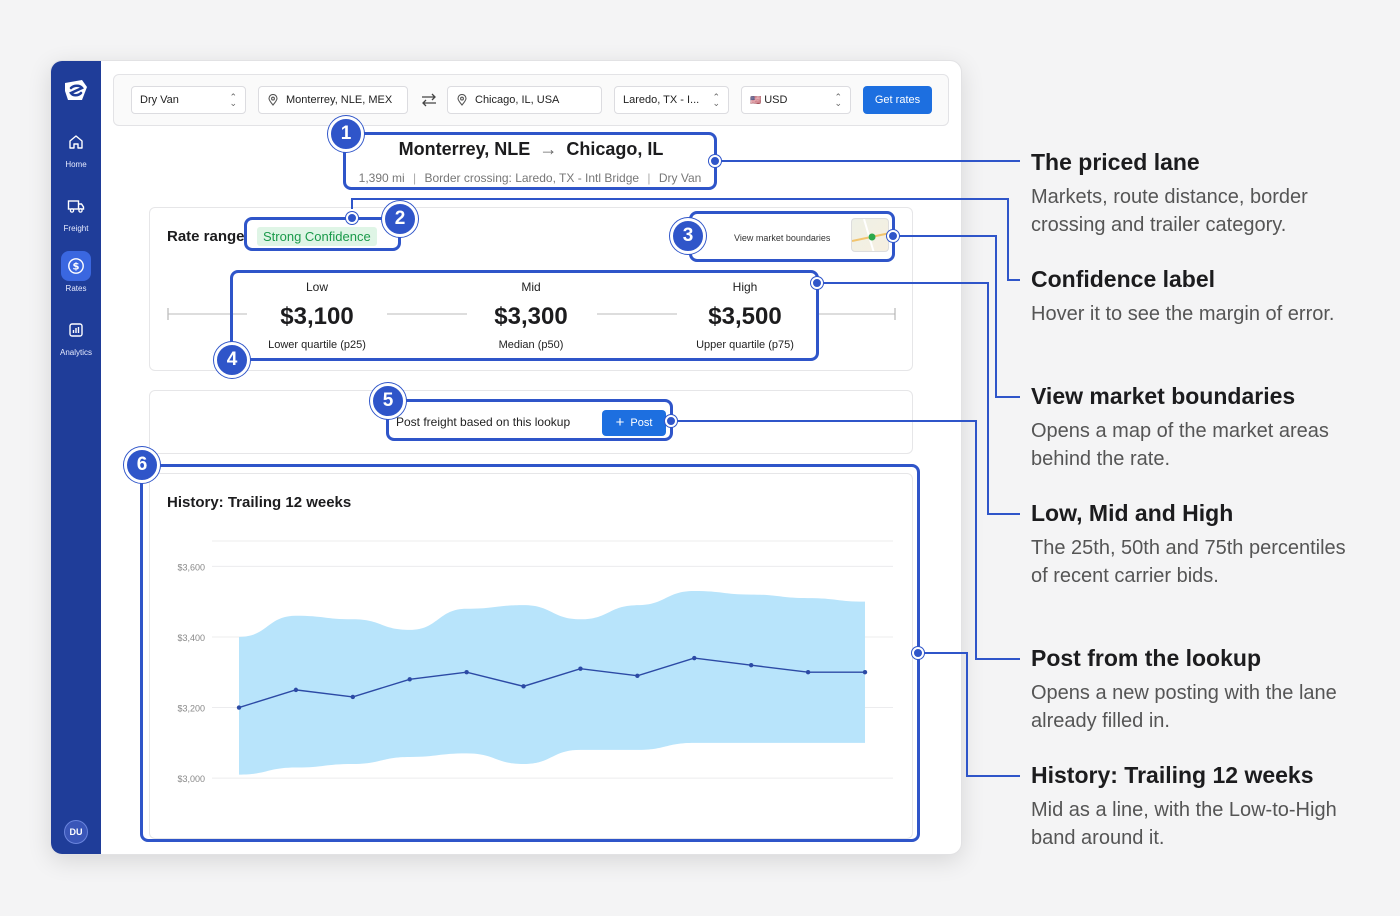  I want to click on map-thumbnail, so click(870, 235).